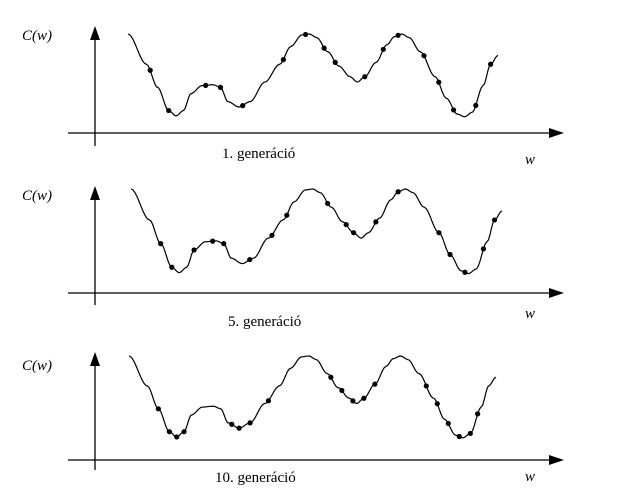  What do you see at coordinates (255, 478) in the screenshot?
I see `generation-label: 10. generáció` at bounding box center [255, 478].